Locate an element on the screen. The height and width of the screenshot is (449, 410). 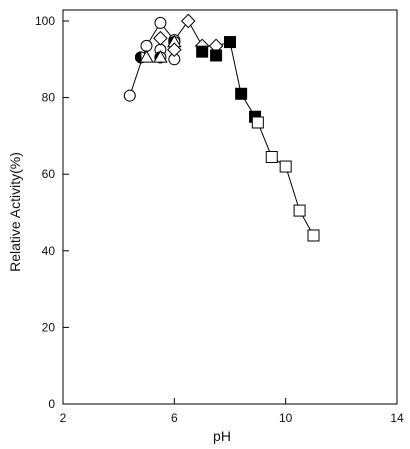
x-axis-ticks: 2 6 10 14 is located at coordinates (232, 411).